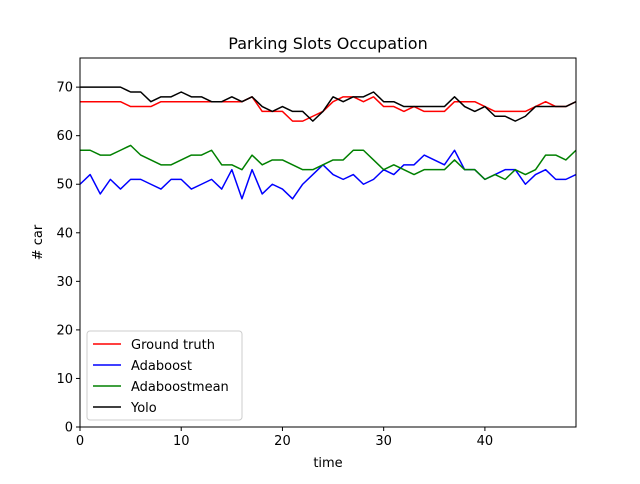  What do you see at coordinates (328, 109) in the screenshot?
I see `series-line-ground-truth` at bounding box center [328, 109].